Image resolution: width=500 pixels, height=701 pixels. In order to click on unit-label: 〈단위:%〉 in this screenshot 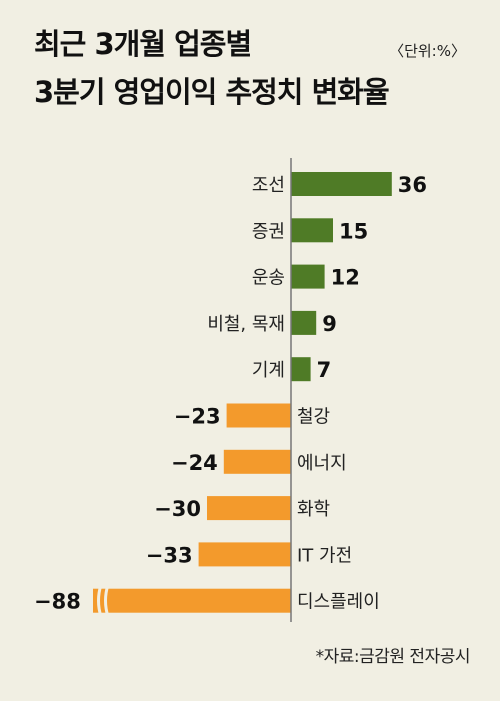, I will do `click(427, 51)`.